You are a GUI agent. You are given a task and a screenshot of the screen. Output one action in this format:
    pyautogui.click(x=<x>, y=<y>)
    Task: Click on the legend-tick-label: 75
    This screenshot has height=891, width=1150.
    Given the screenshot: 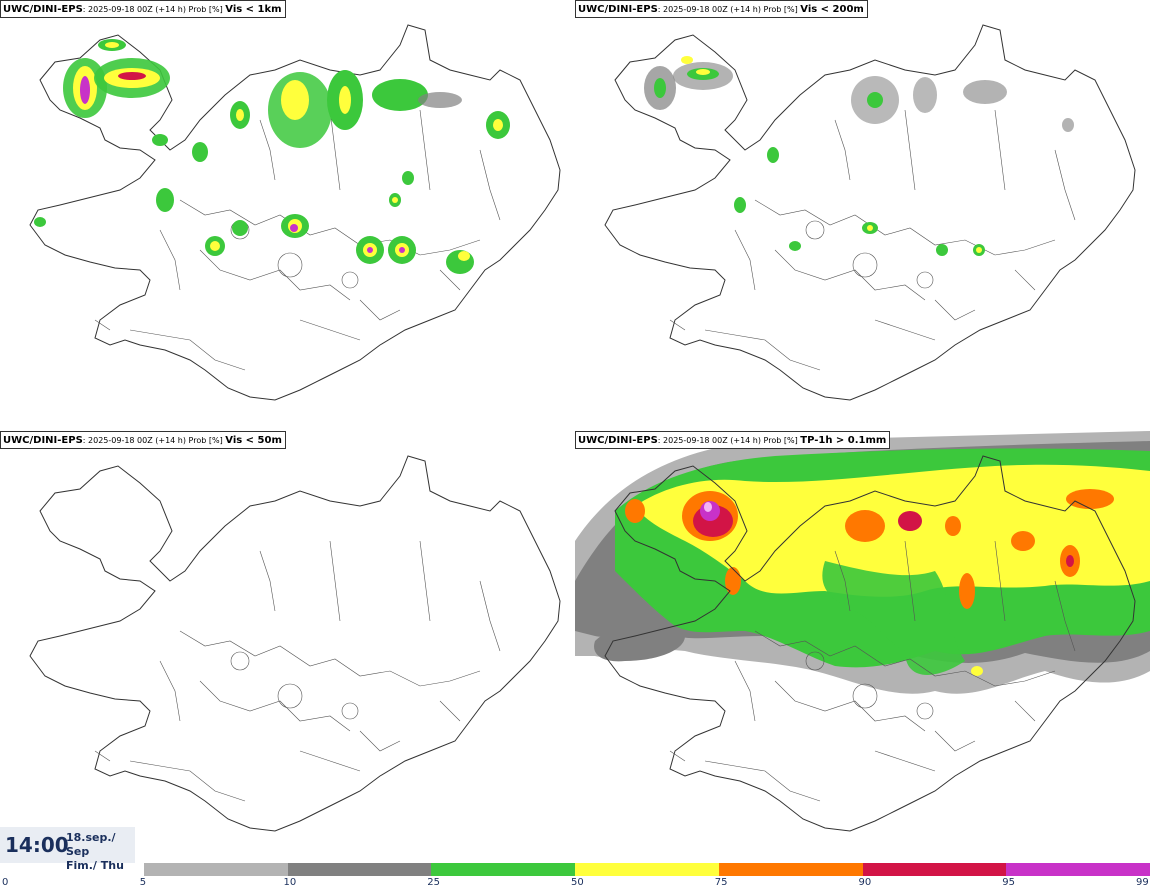 What is the action you would take?
    pyautogui.click(x=721, y=882)
    